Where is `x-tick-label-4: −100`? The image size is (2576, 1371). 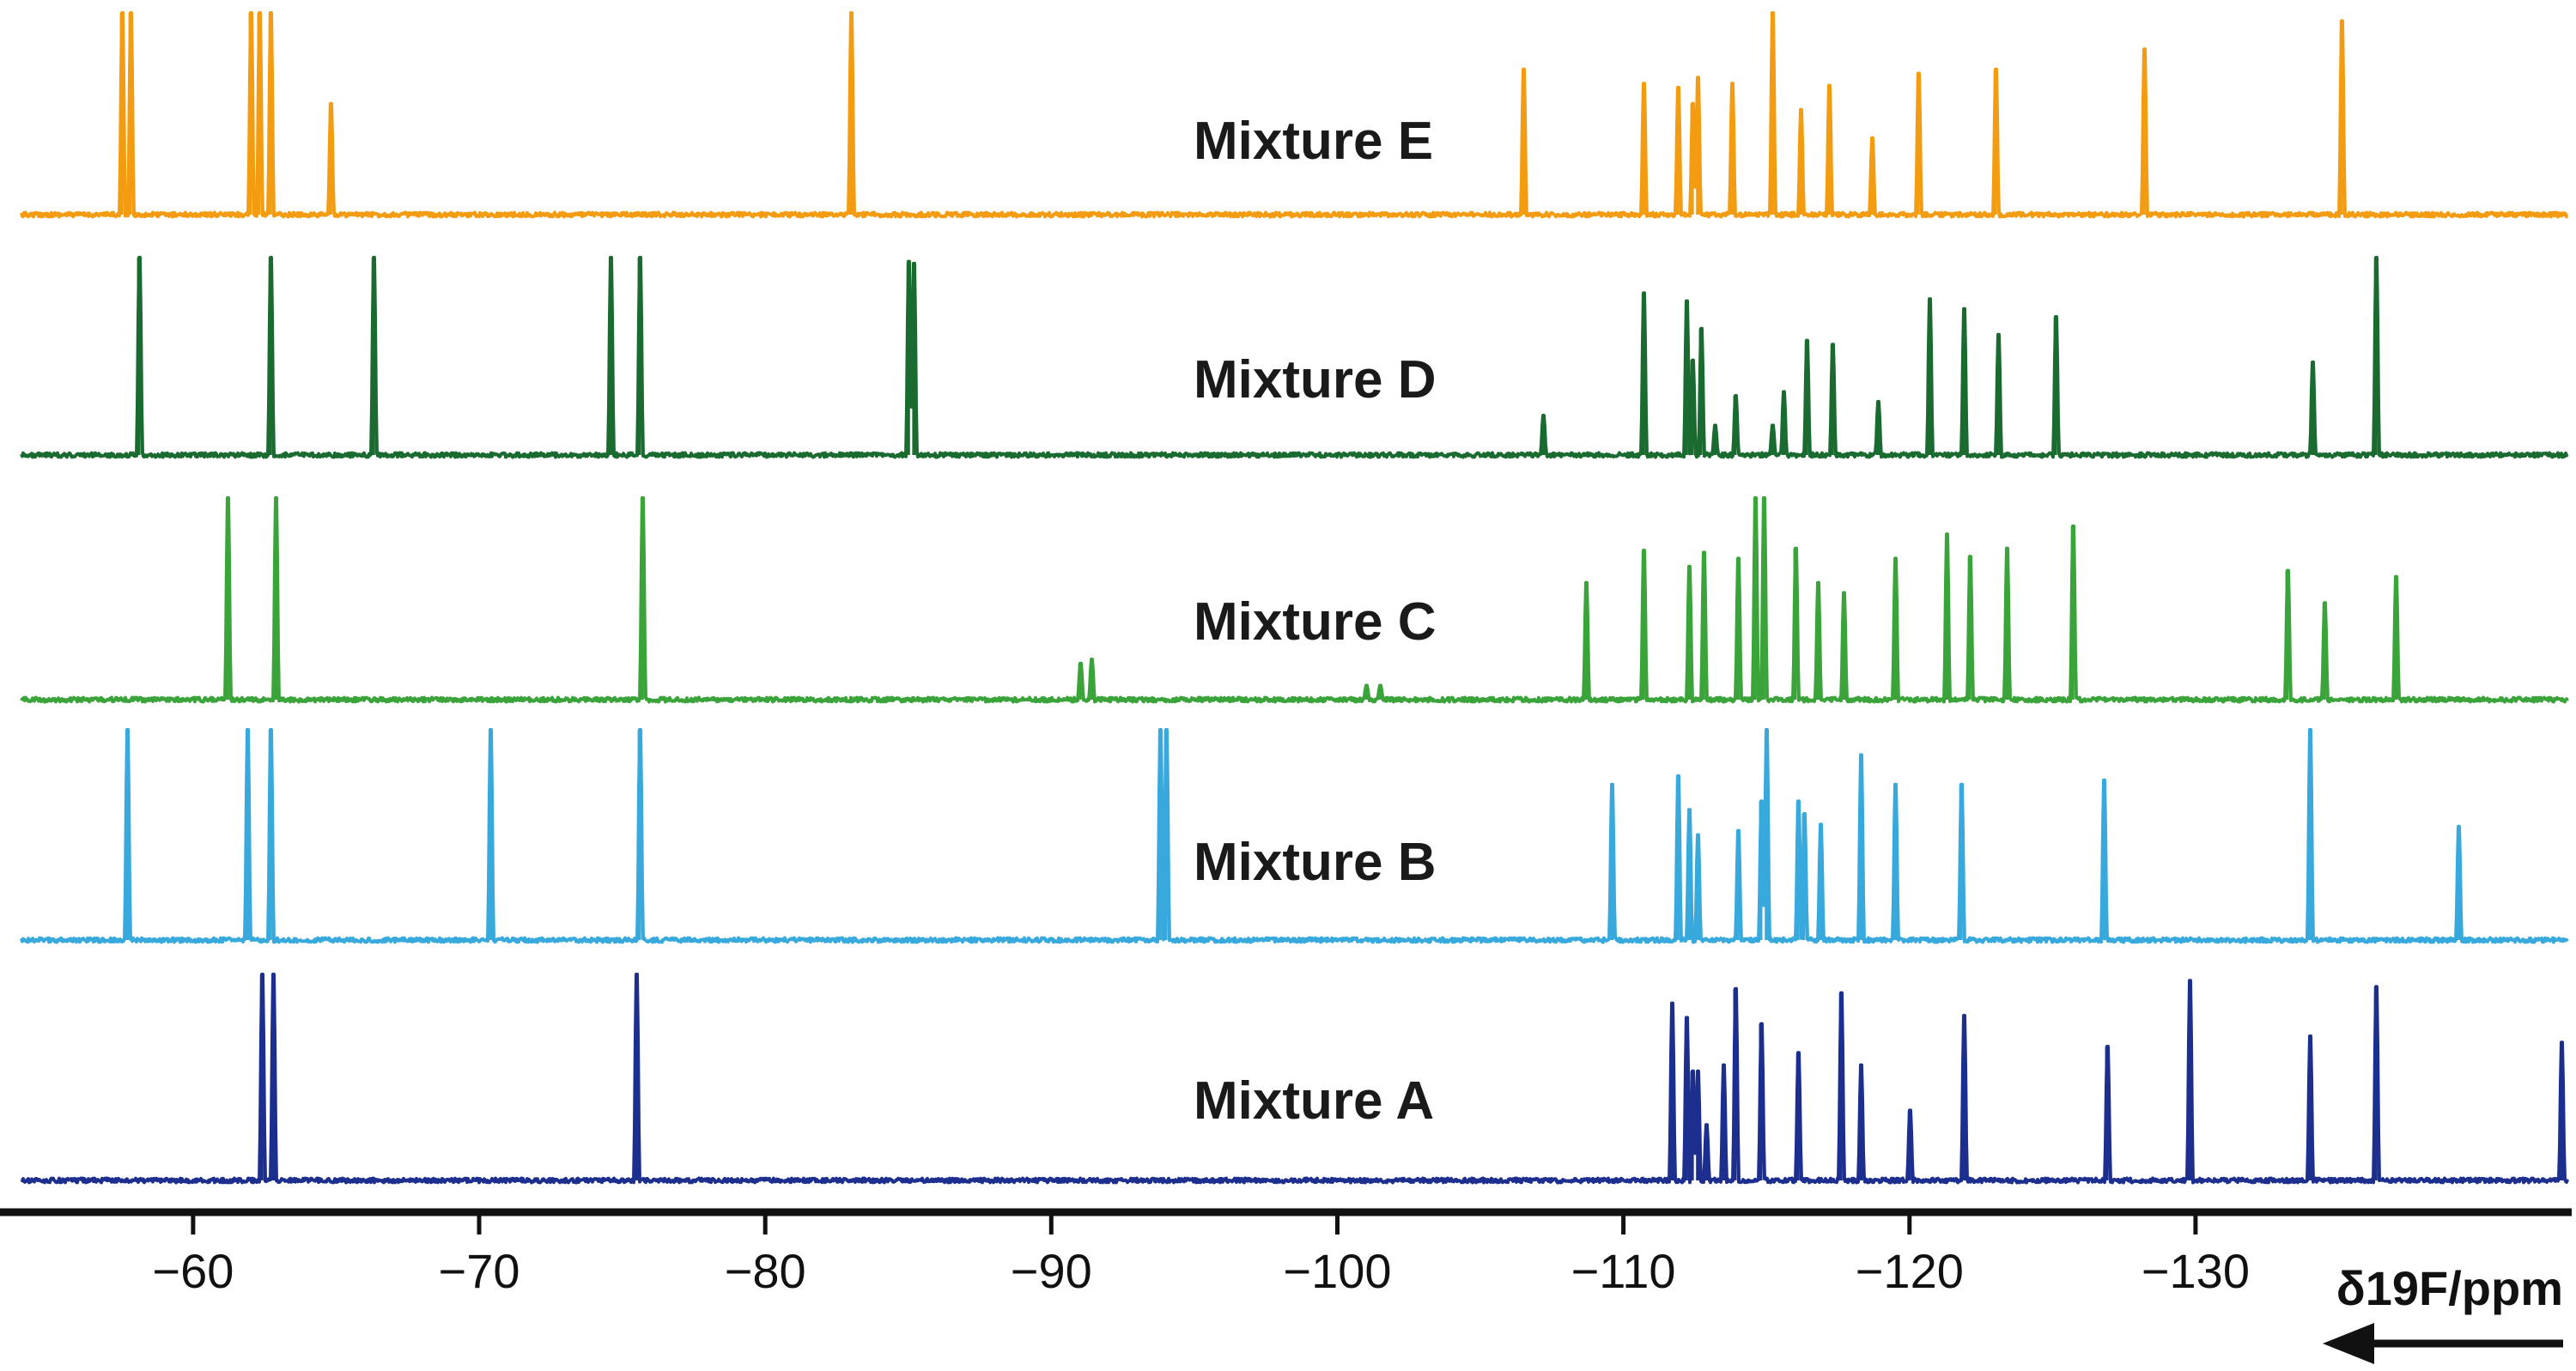
x-tick-label-4: −100 is located at coordinates (1337, 1271).